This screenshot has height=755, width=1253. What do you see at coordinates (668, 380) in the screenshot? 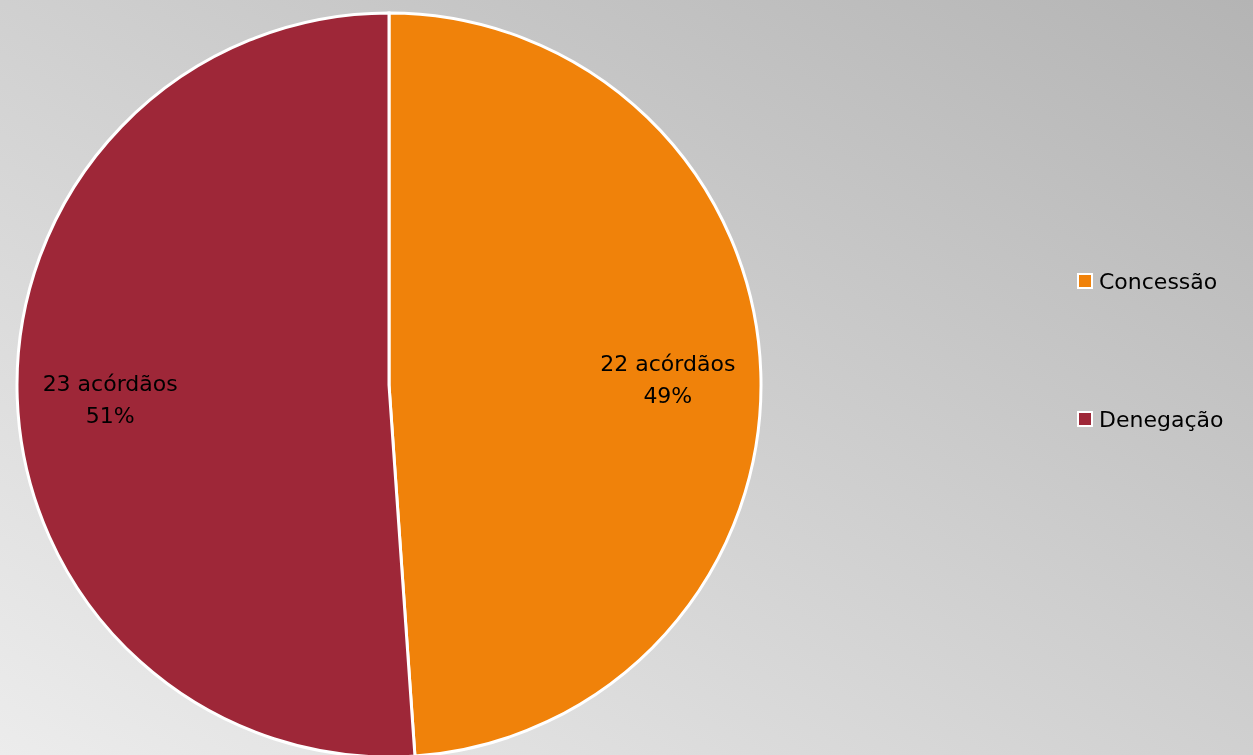
I see `data-label: 22 acórdãos 49%` at bounding box center [668, 380].